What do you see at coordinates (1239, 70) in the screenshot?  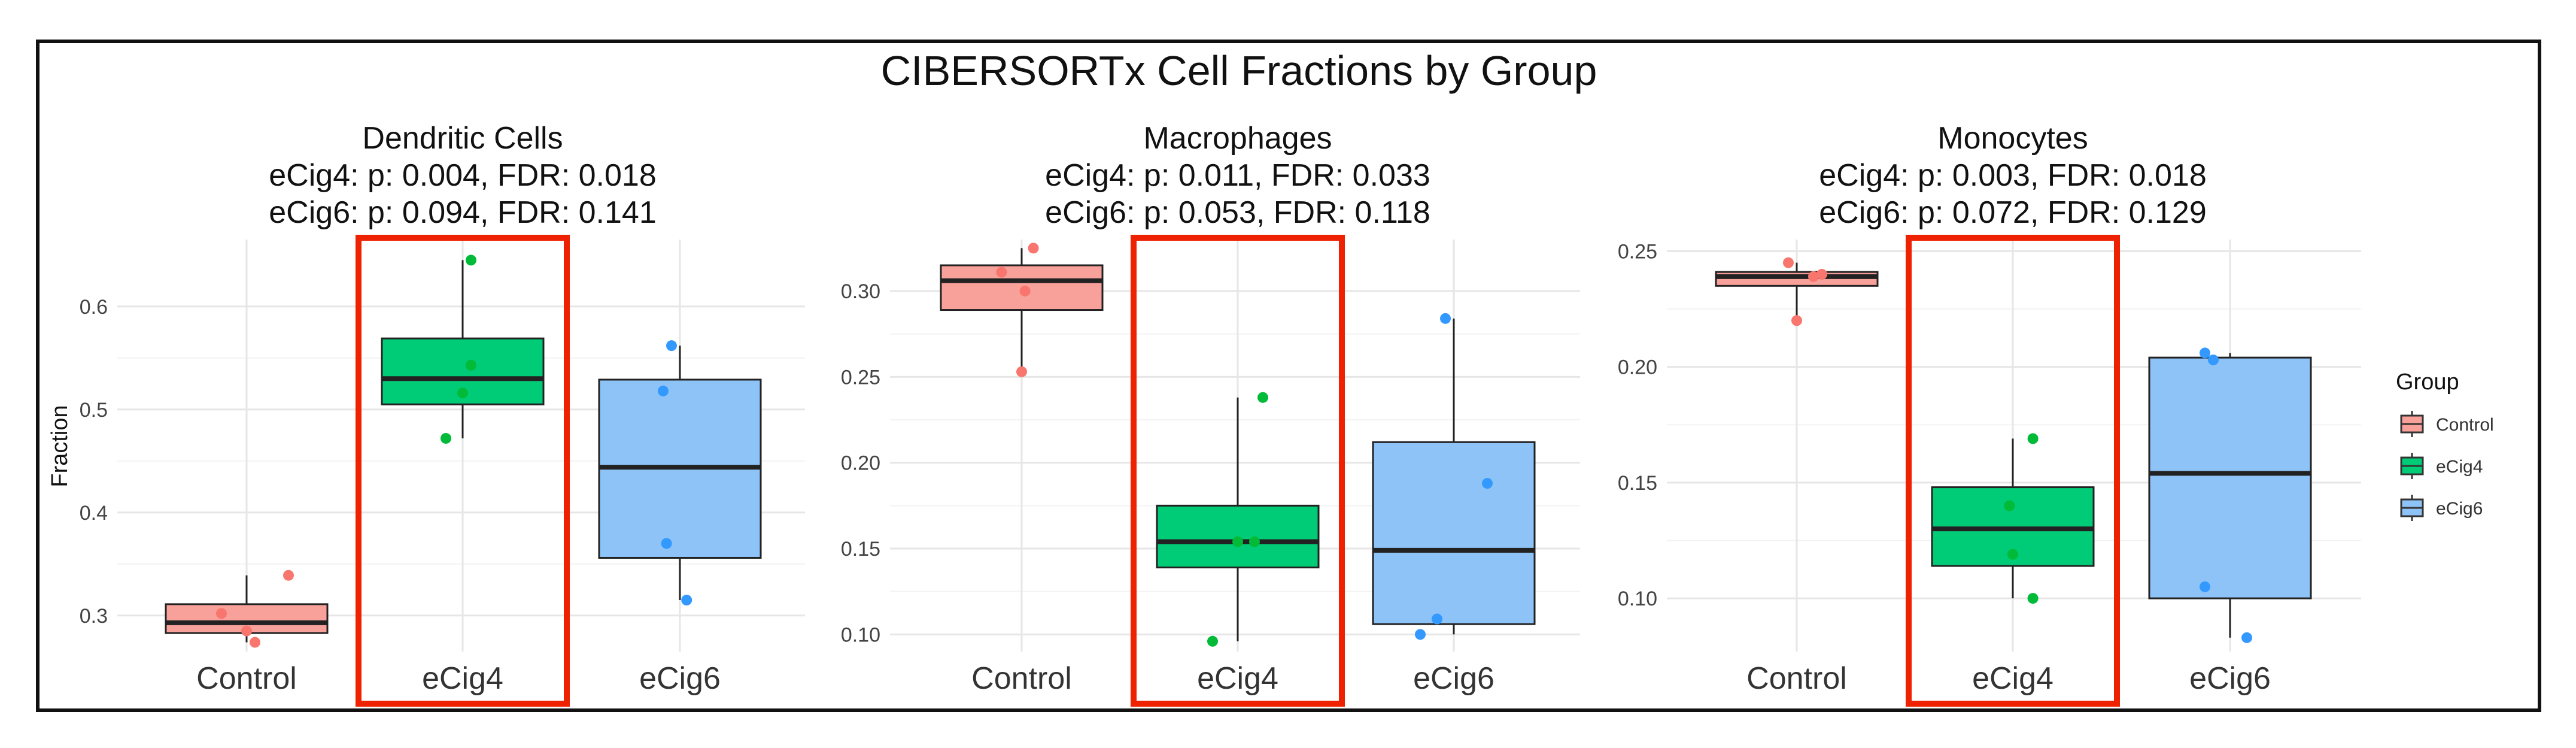 I see `figure-title: CIBERSORTx Cell Fractions by Group` at bounding box center [1239, 70].